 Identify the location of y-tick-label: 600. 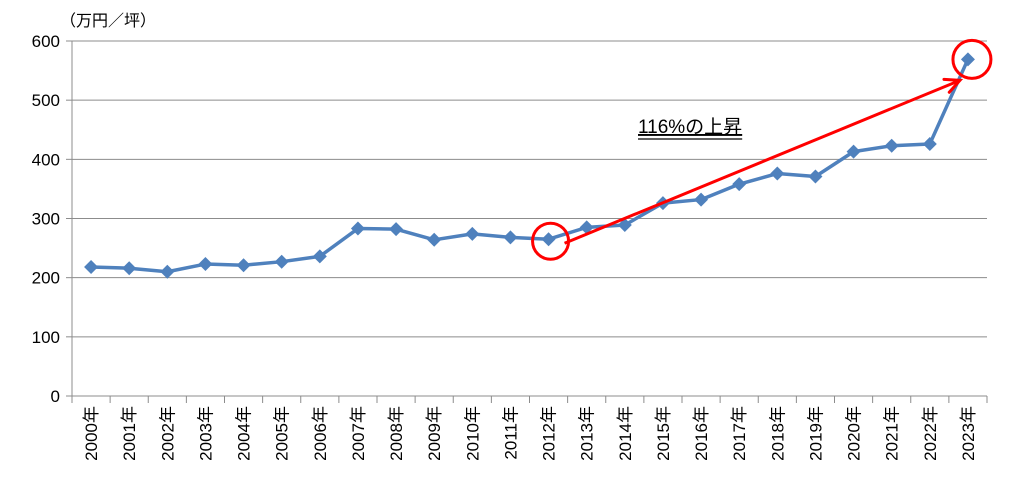
(46, 41).